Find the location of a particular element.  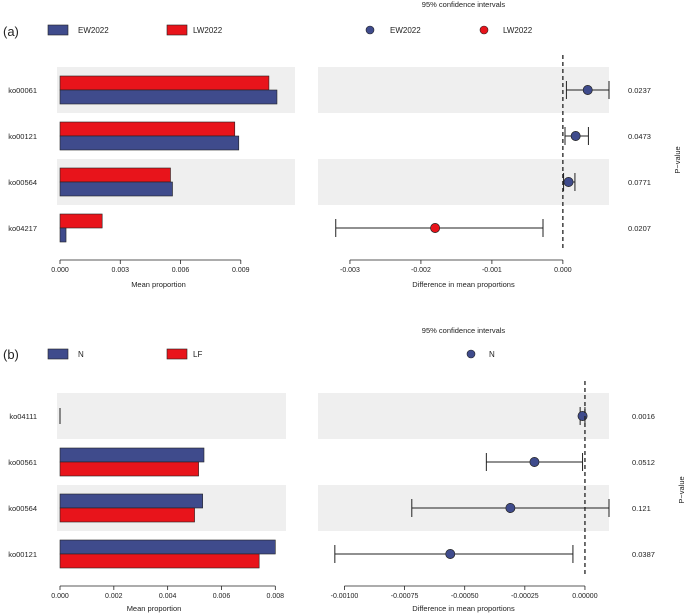

panel-a-pvalue-ko04217: 0.0207 is located at coordinates (639, 228).